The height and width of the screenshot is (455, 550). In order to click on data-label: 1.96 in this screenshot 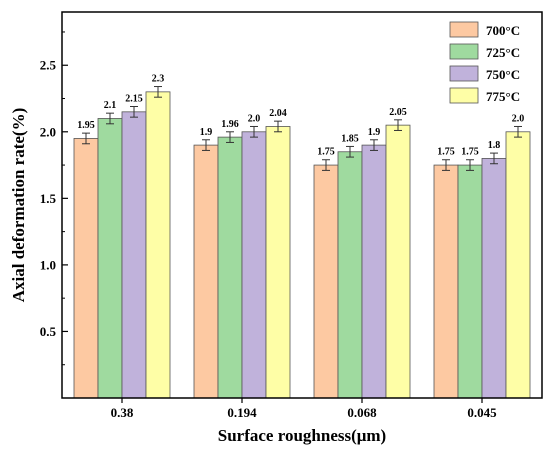, I will do `click(230, 124)`.